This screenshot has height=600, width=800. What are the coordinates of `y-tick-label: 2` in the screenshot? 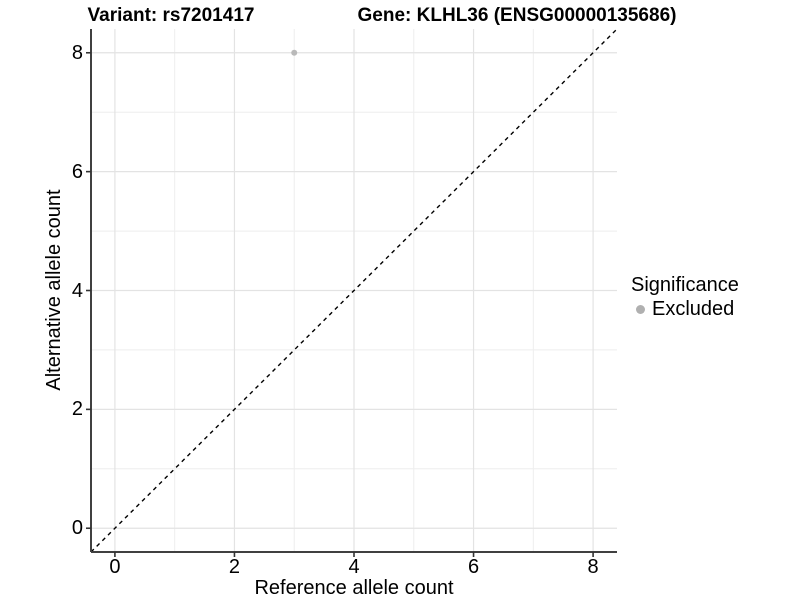 It's located at (77, 409).